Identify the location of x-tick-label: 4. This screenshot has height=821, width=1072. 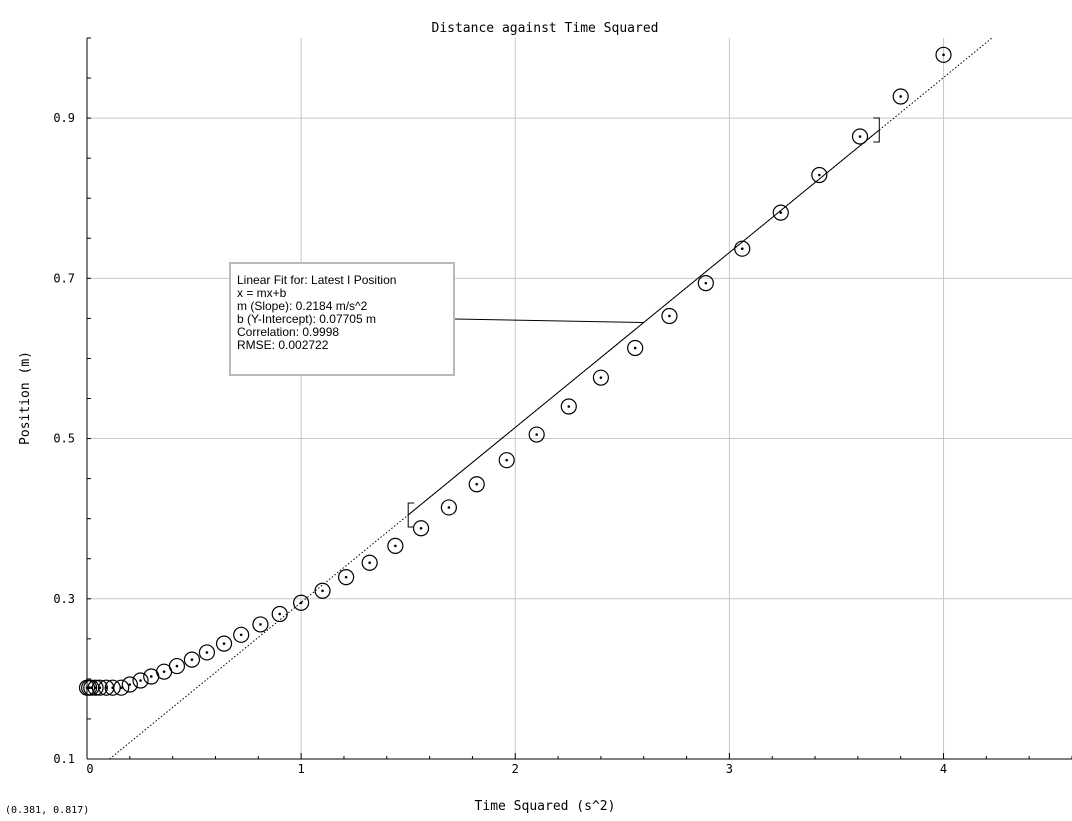
(943, 769).